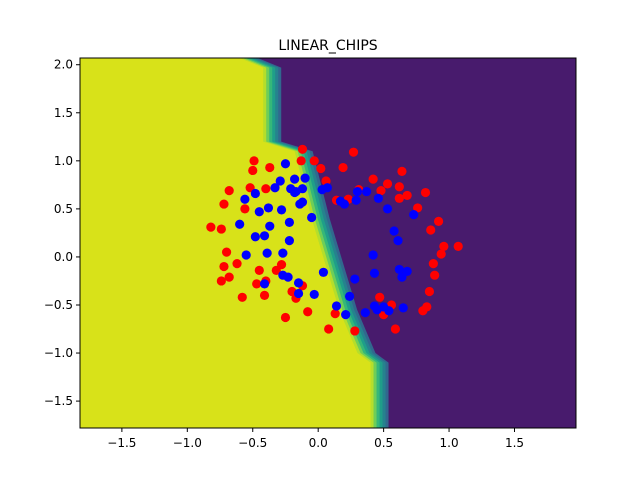  Describe the element at coordinates (121, 443) in the screenshot. I see `x-tick-label: −1.5` at that location.